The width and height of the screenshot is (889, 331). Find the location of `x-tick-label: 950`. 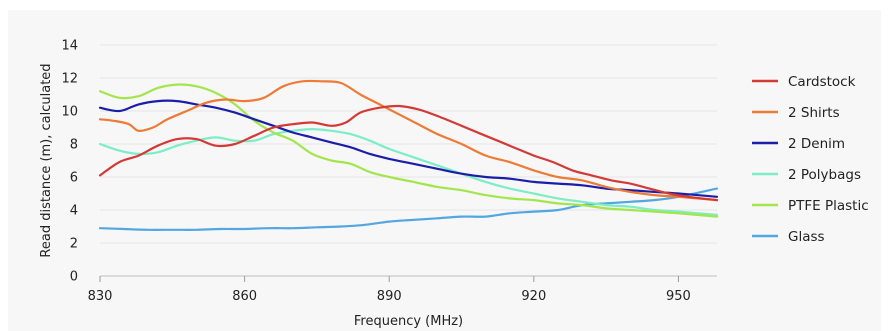

x-tick-label: 950 is located at coordinates (678, 296).